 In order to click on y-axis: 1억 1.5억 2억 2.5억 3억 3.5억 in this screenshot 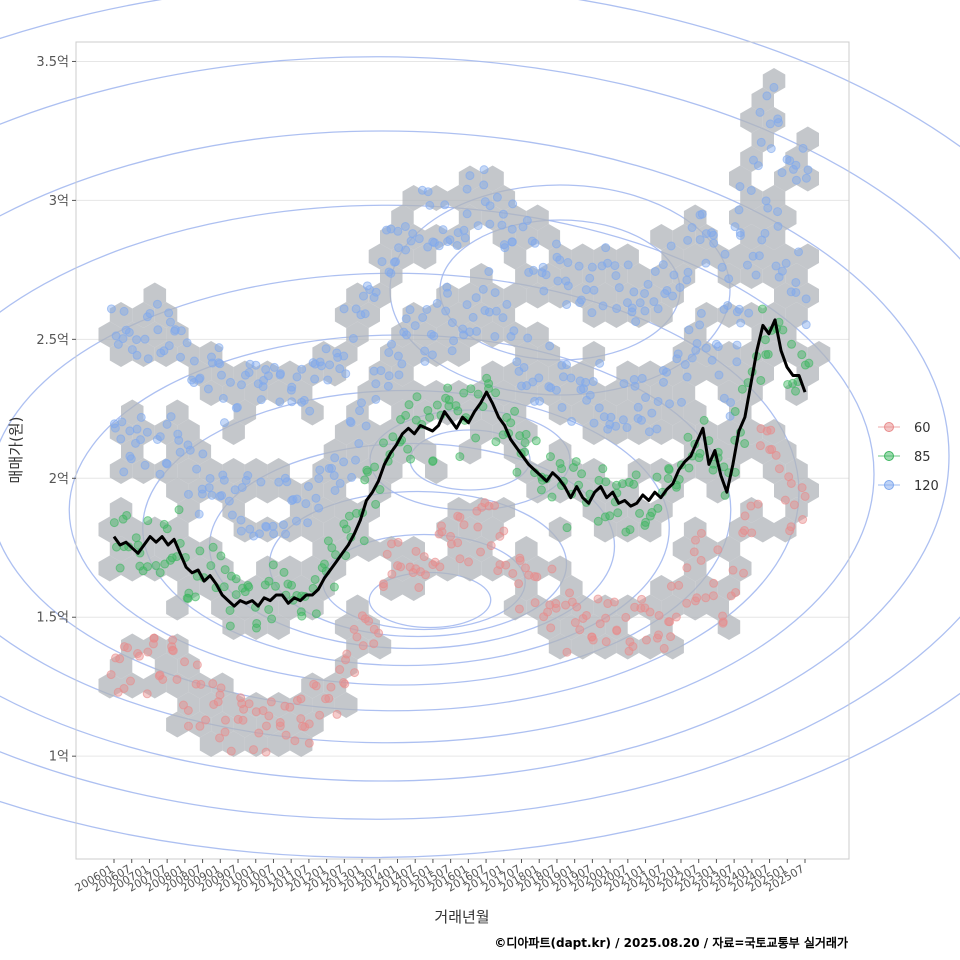, I will do `click(56, 410)`.